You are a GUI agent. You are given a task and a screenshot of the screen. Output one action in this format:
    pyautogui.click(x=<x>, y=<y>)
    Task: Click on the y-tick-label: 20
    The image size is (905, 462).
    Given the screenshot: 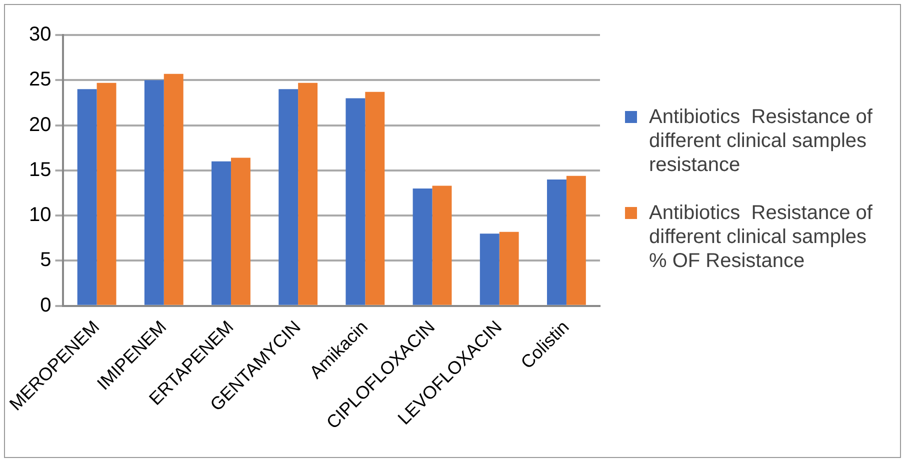 What is the action you would take?
    pyautogui.click(x=40, y=125)
    